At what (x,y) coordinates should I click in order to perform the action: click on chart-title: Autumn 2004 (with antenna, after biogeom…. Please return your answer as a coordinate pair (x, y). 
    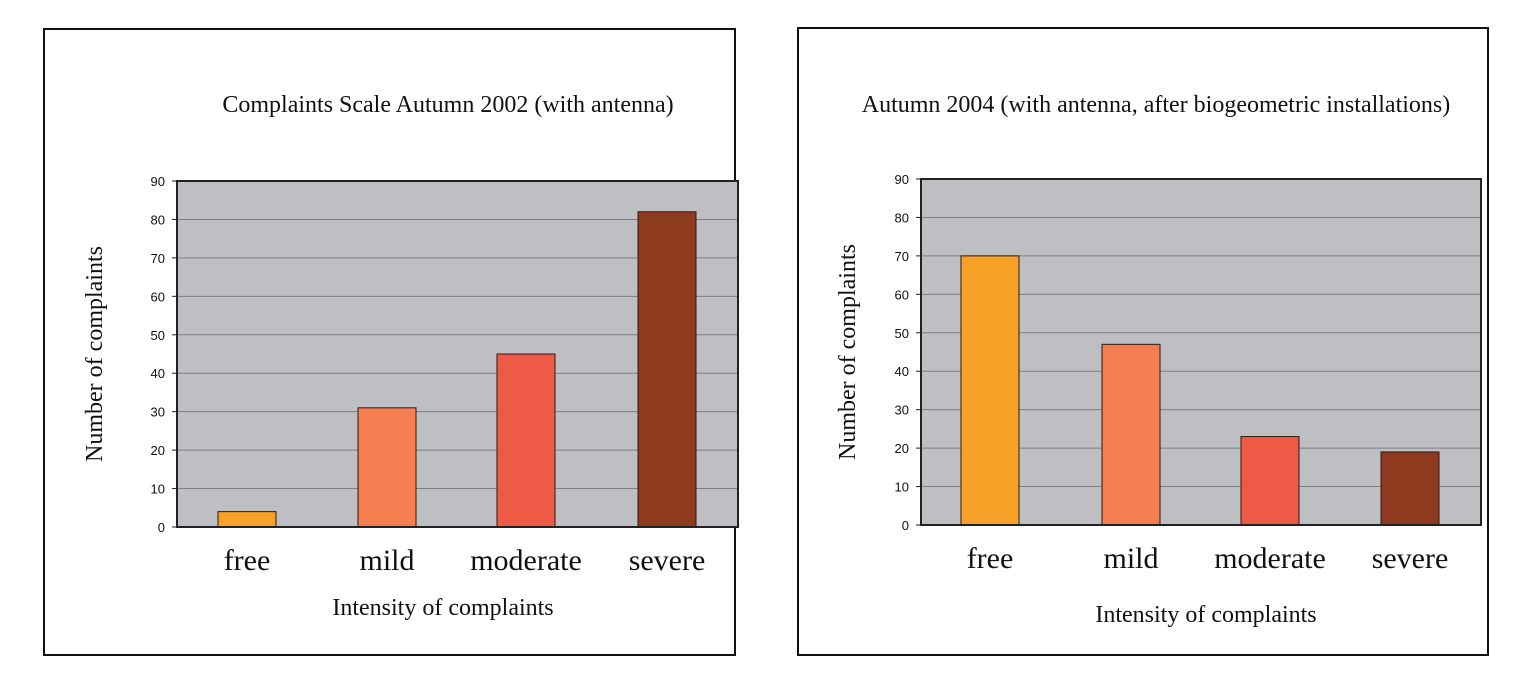
    Looking at the image, I should click on (1156, 105).